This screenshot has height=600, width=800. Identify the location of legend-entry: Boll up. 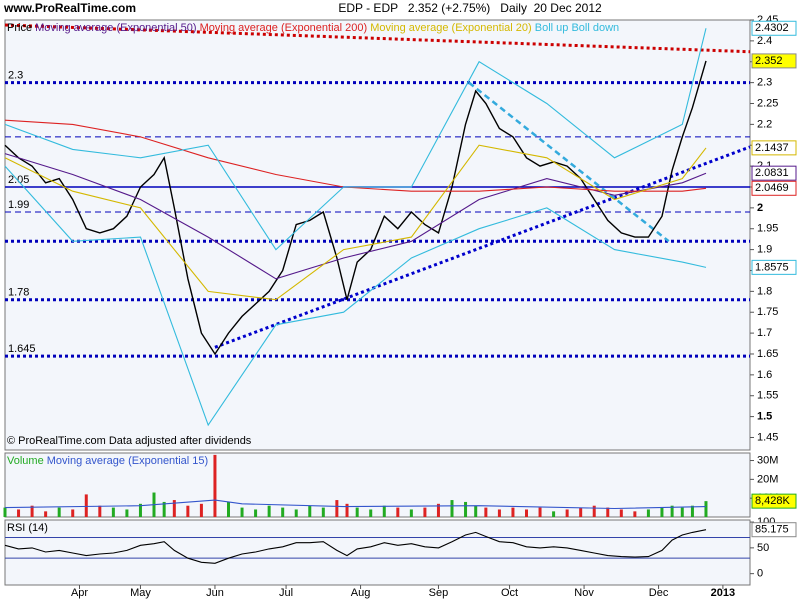
(552, 28).